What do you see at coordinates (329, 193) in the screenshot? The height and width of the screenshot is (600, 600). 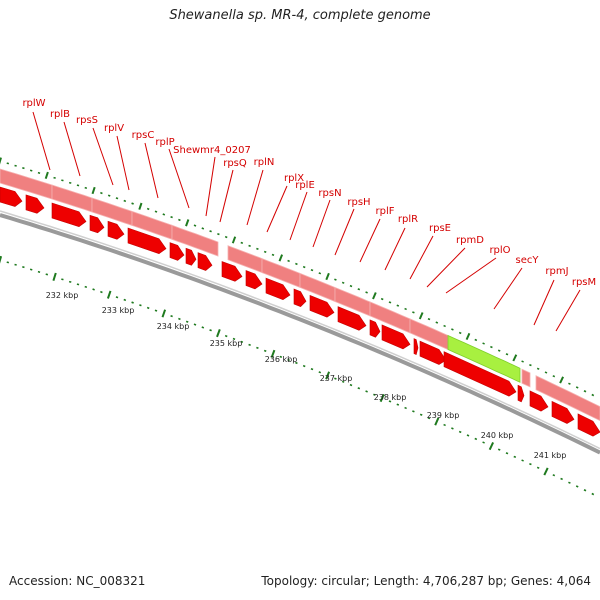 I see `gene-label-rpsn: rpsN` at bounding box center [329, 193].